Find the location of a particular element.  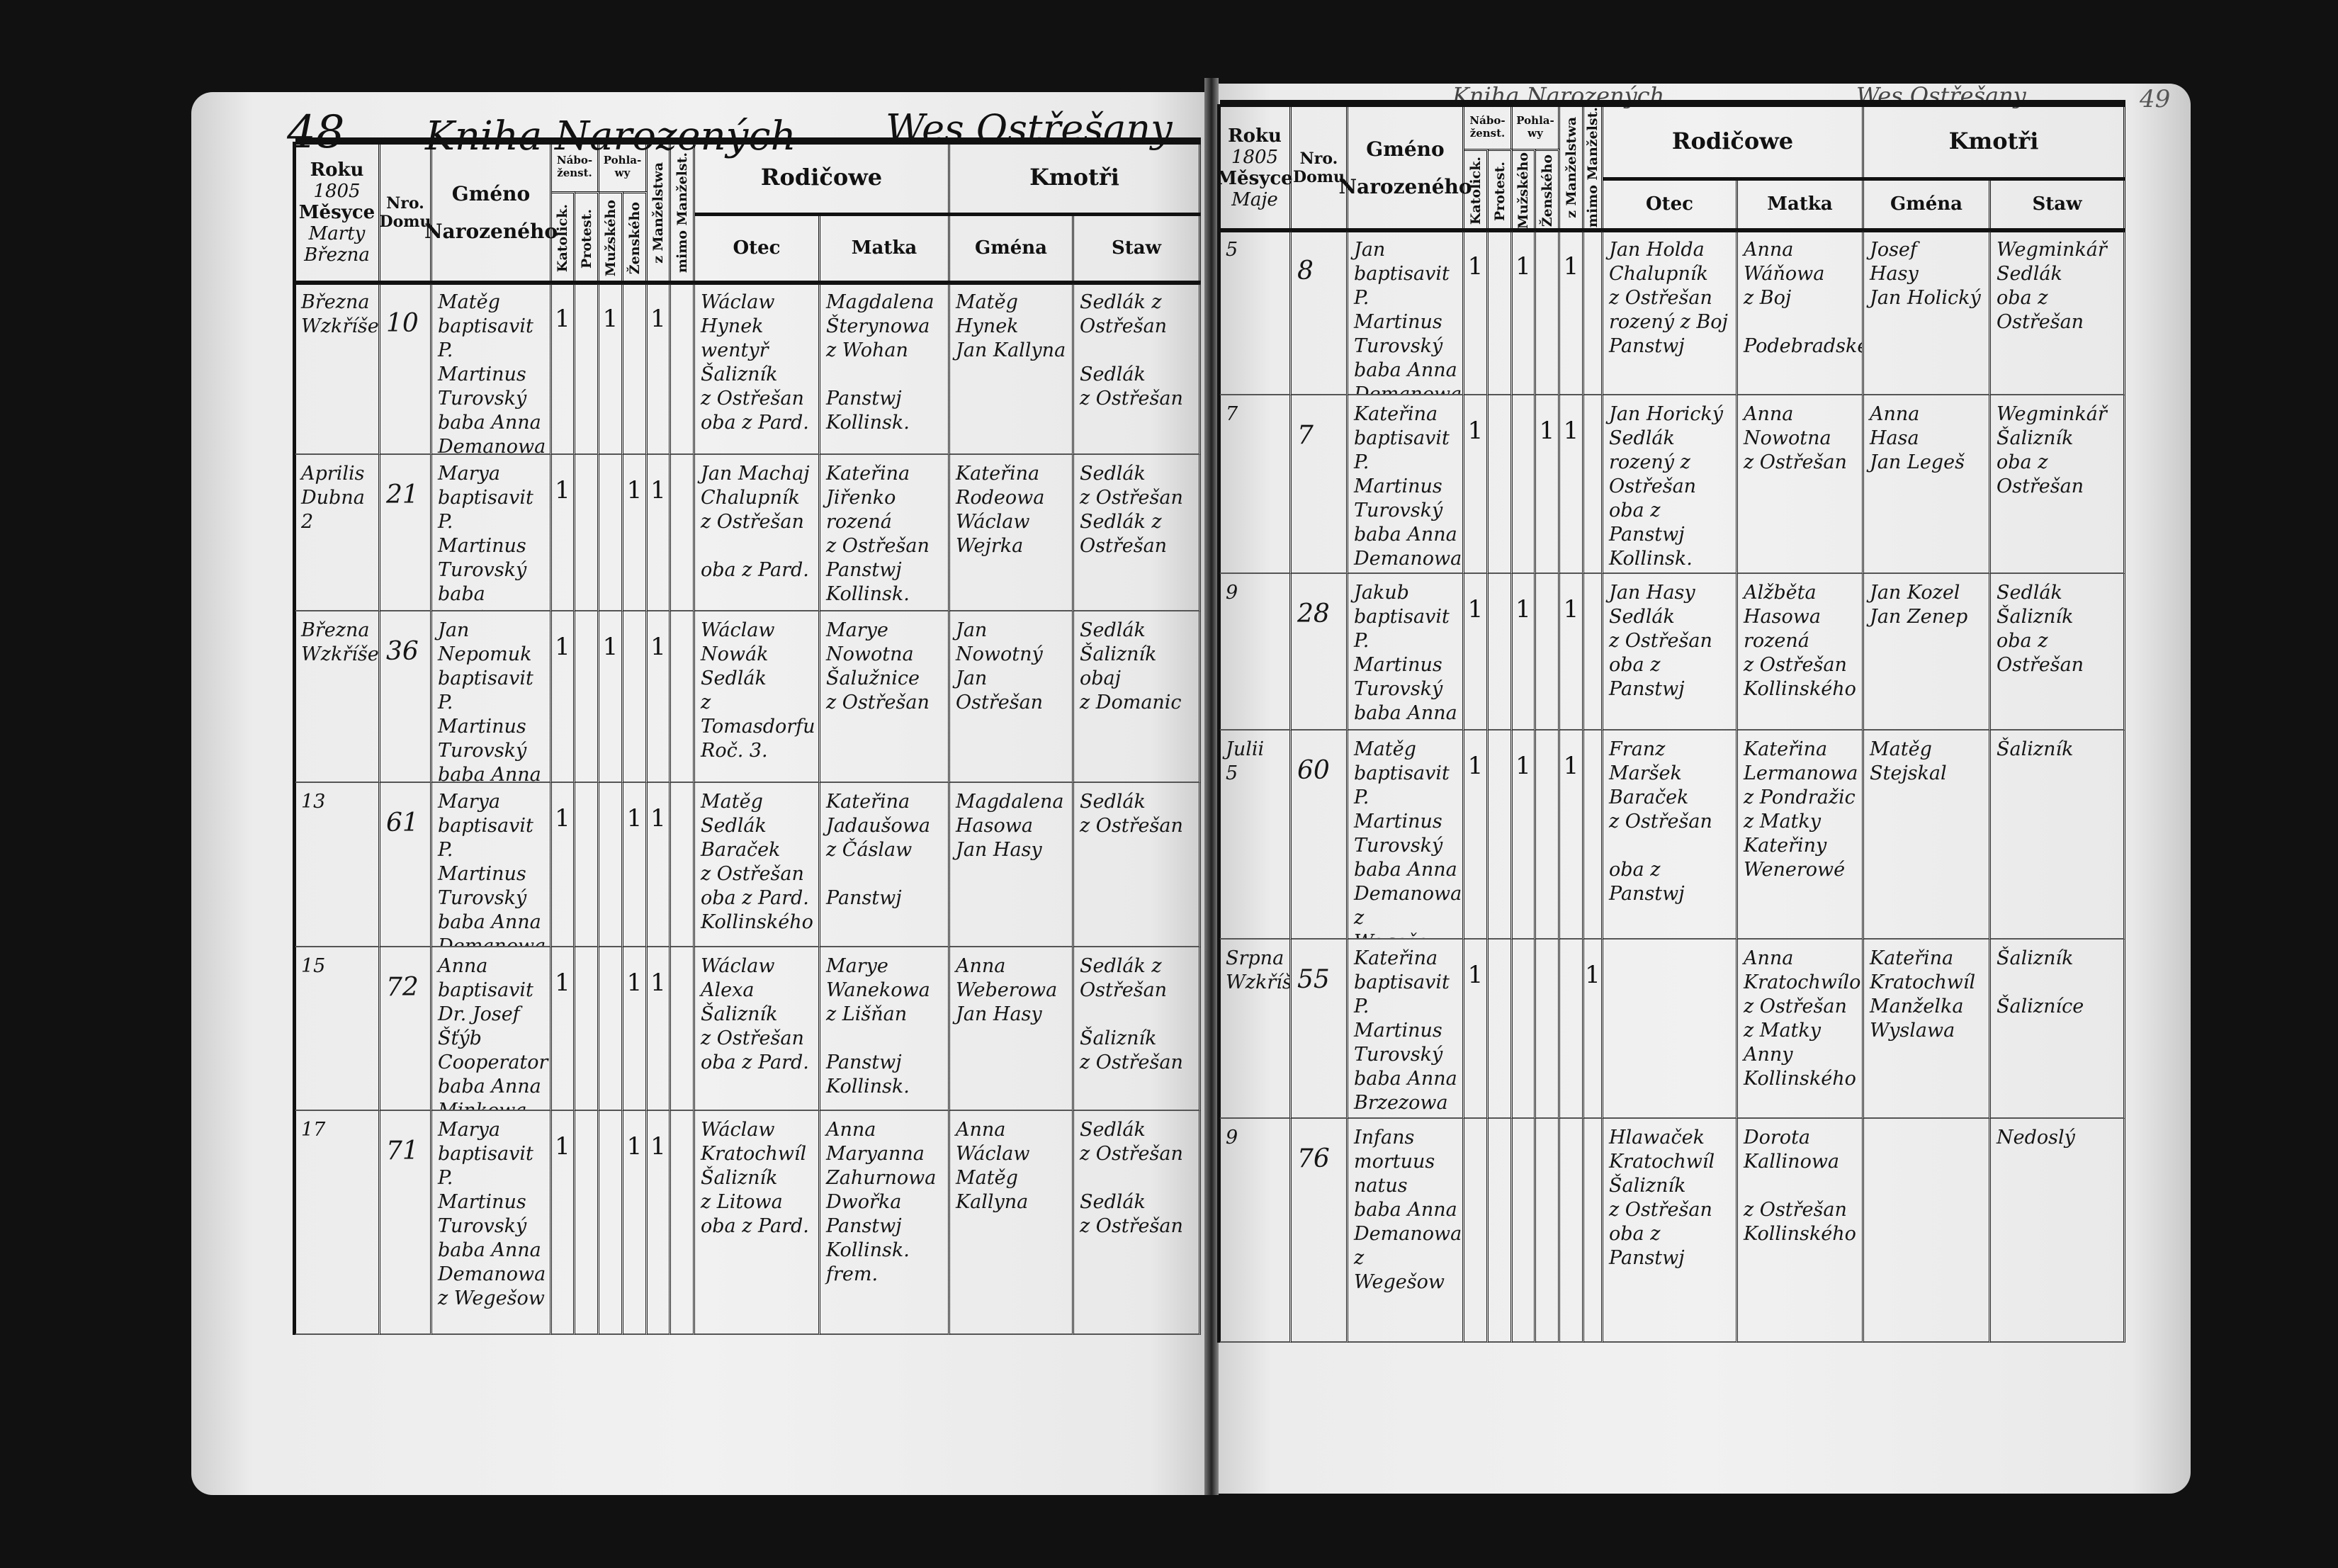

header-staw: Staw is located at coordinates (1137, 248).